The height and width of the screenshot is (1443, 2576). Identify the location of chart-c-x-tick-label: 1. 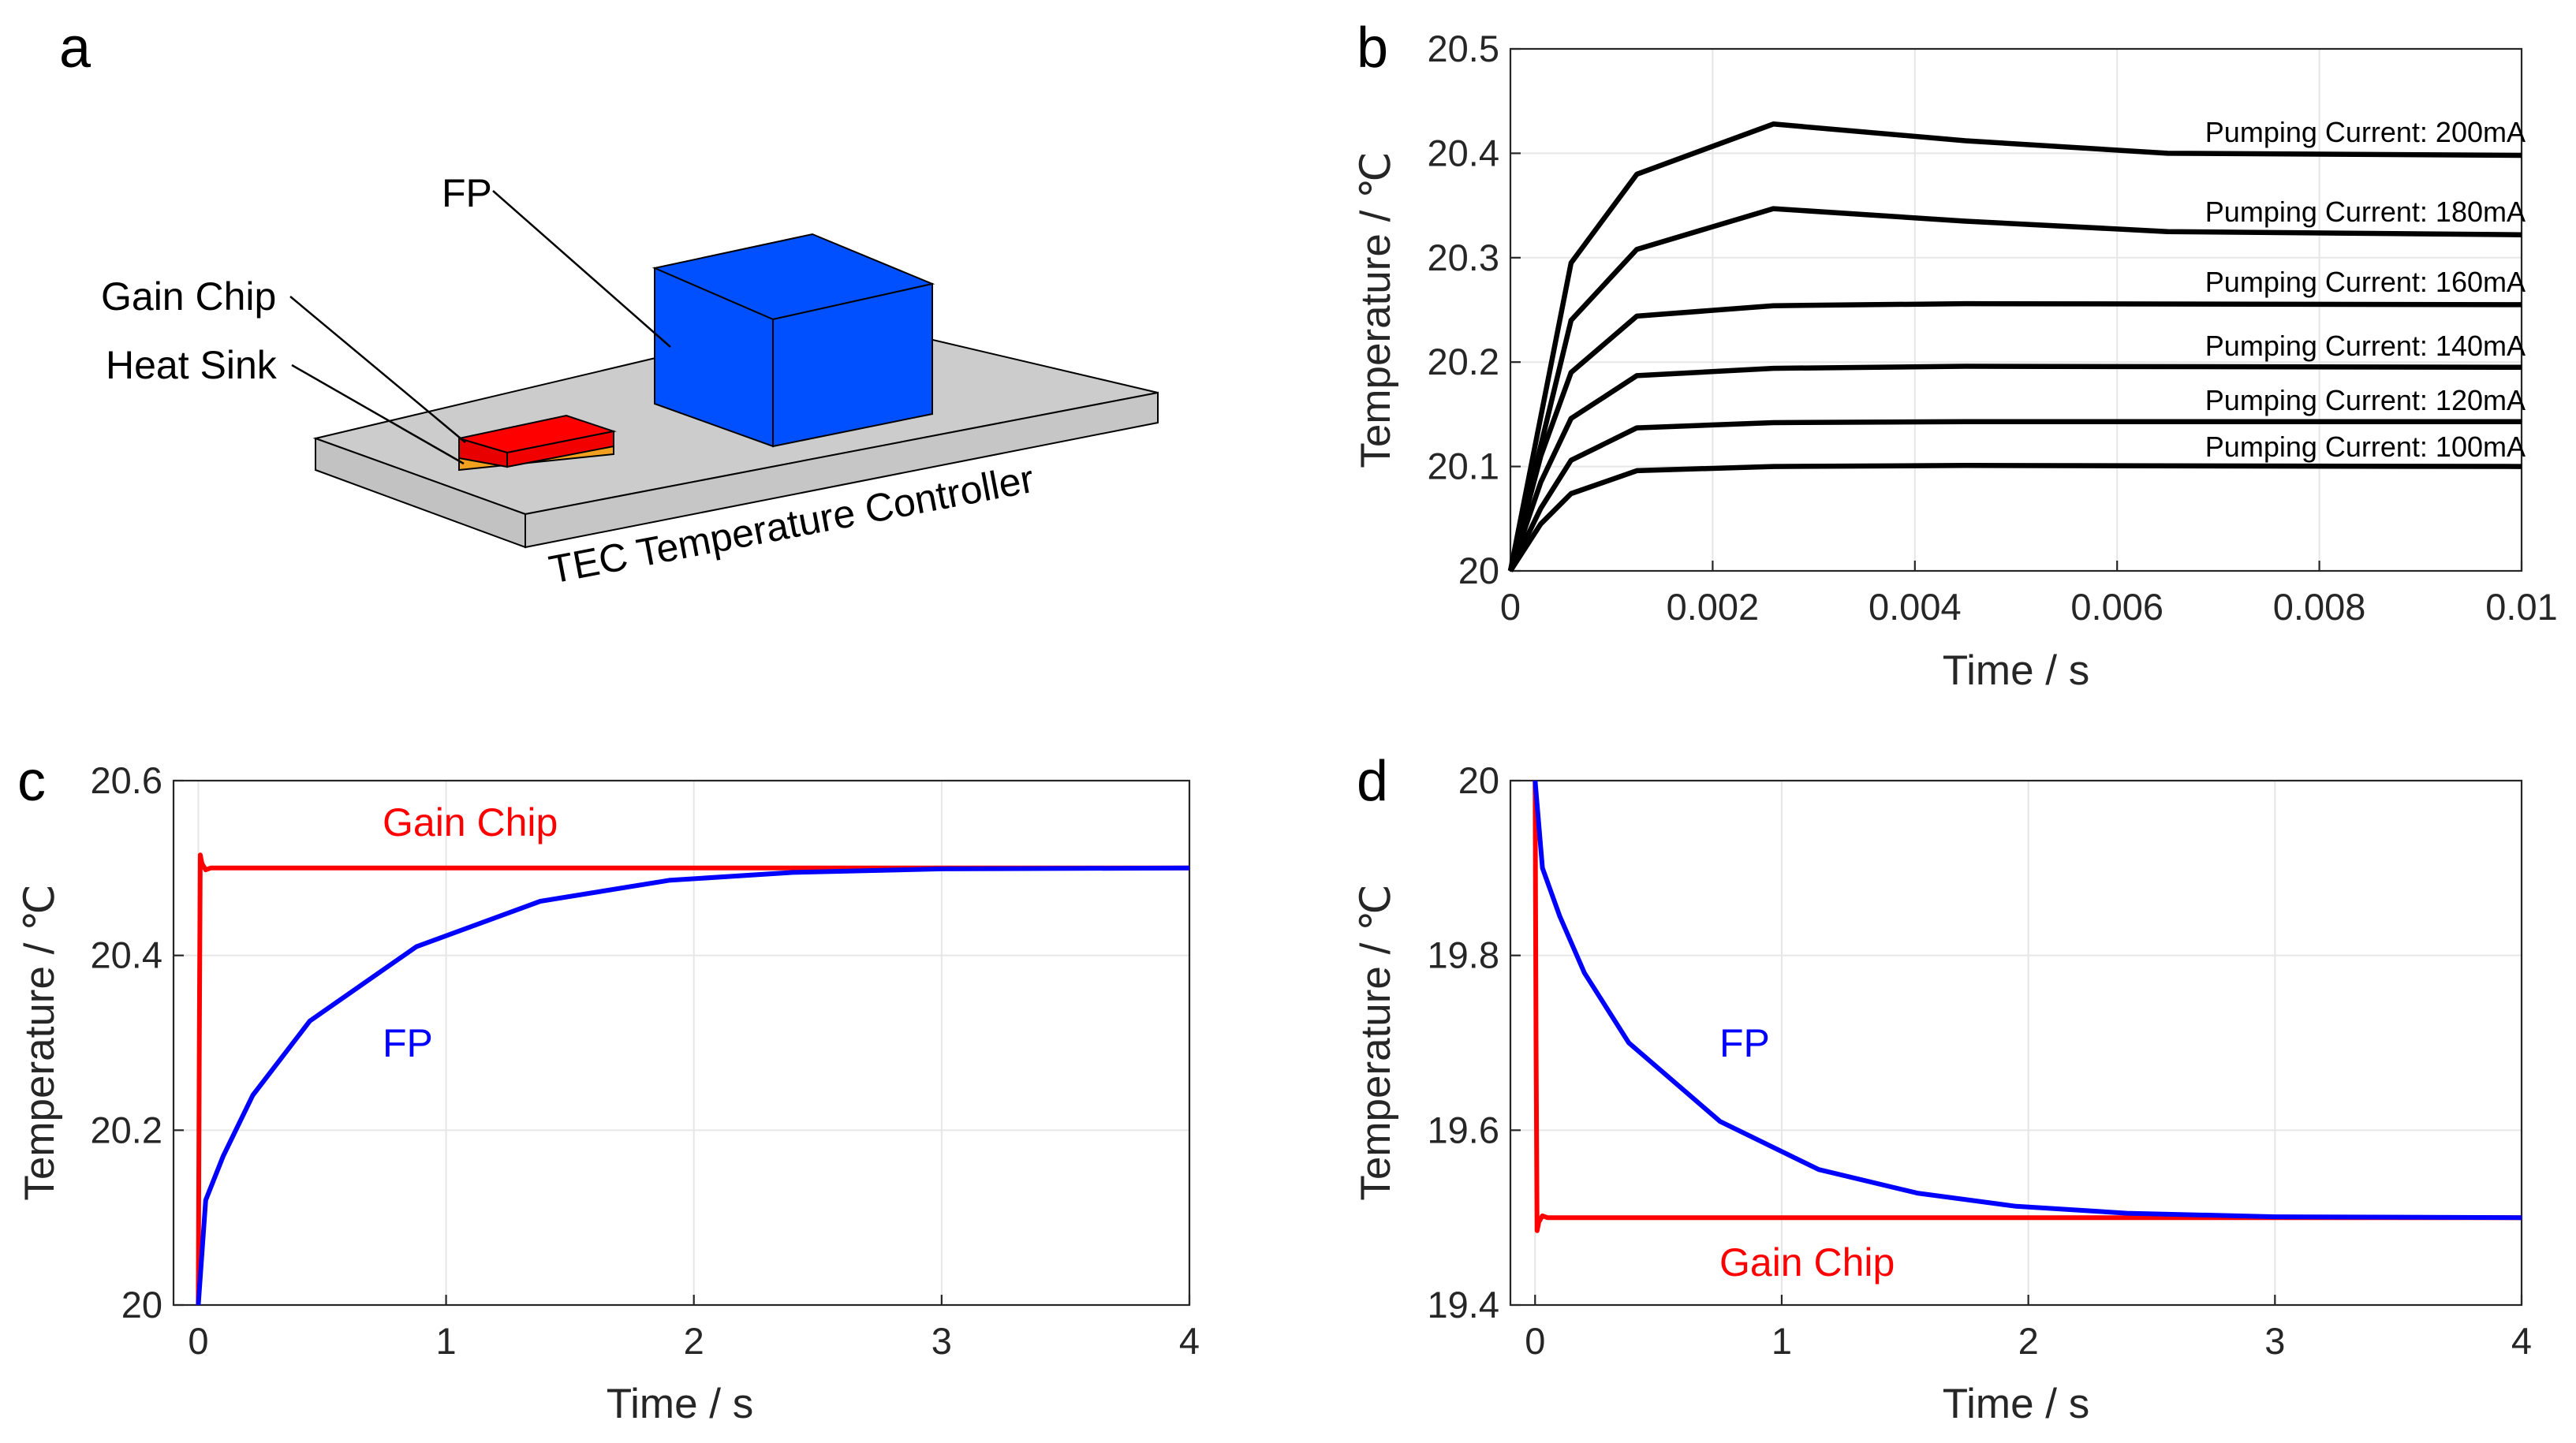
(445, 1341).